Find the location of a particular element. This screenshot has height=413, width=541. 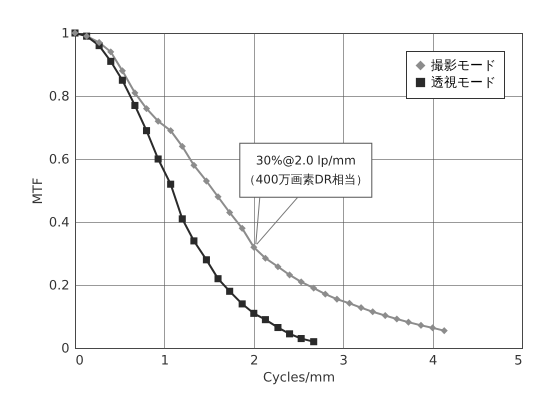

x-tick-label: 1 is located at coordinates (165, 361).